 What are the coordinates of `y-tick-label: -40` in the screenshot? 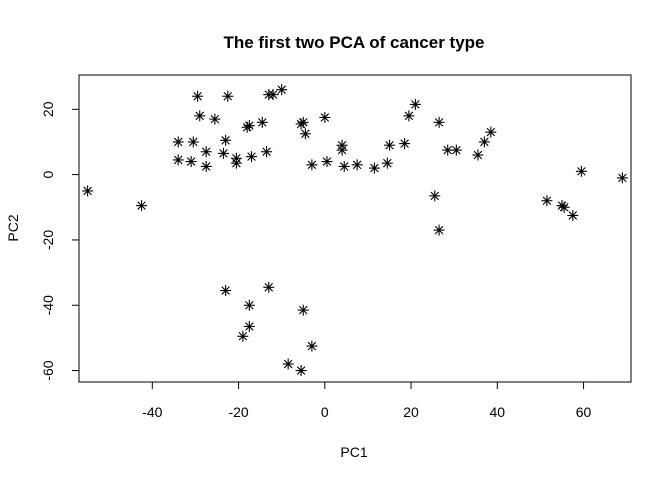 It's located at (48, 305).